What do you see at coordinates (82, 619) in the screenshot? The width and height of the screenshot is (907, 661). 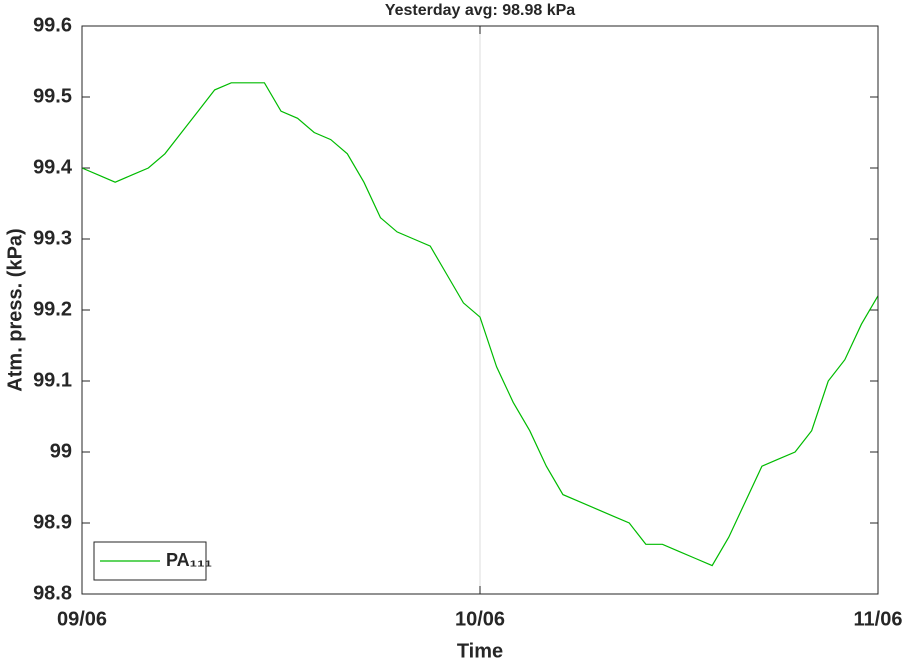 I see `x-tick-label: 09/06` at bounding box center [82, 619].